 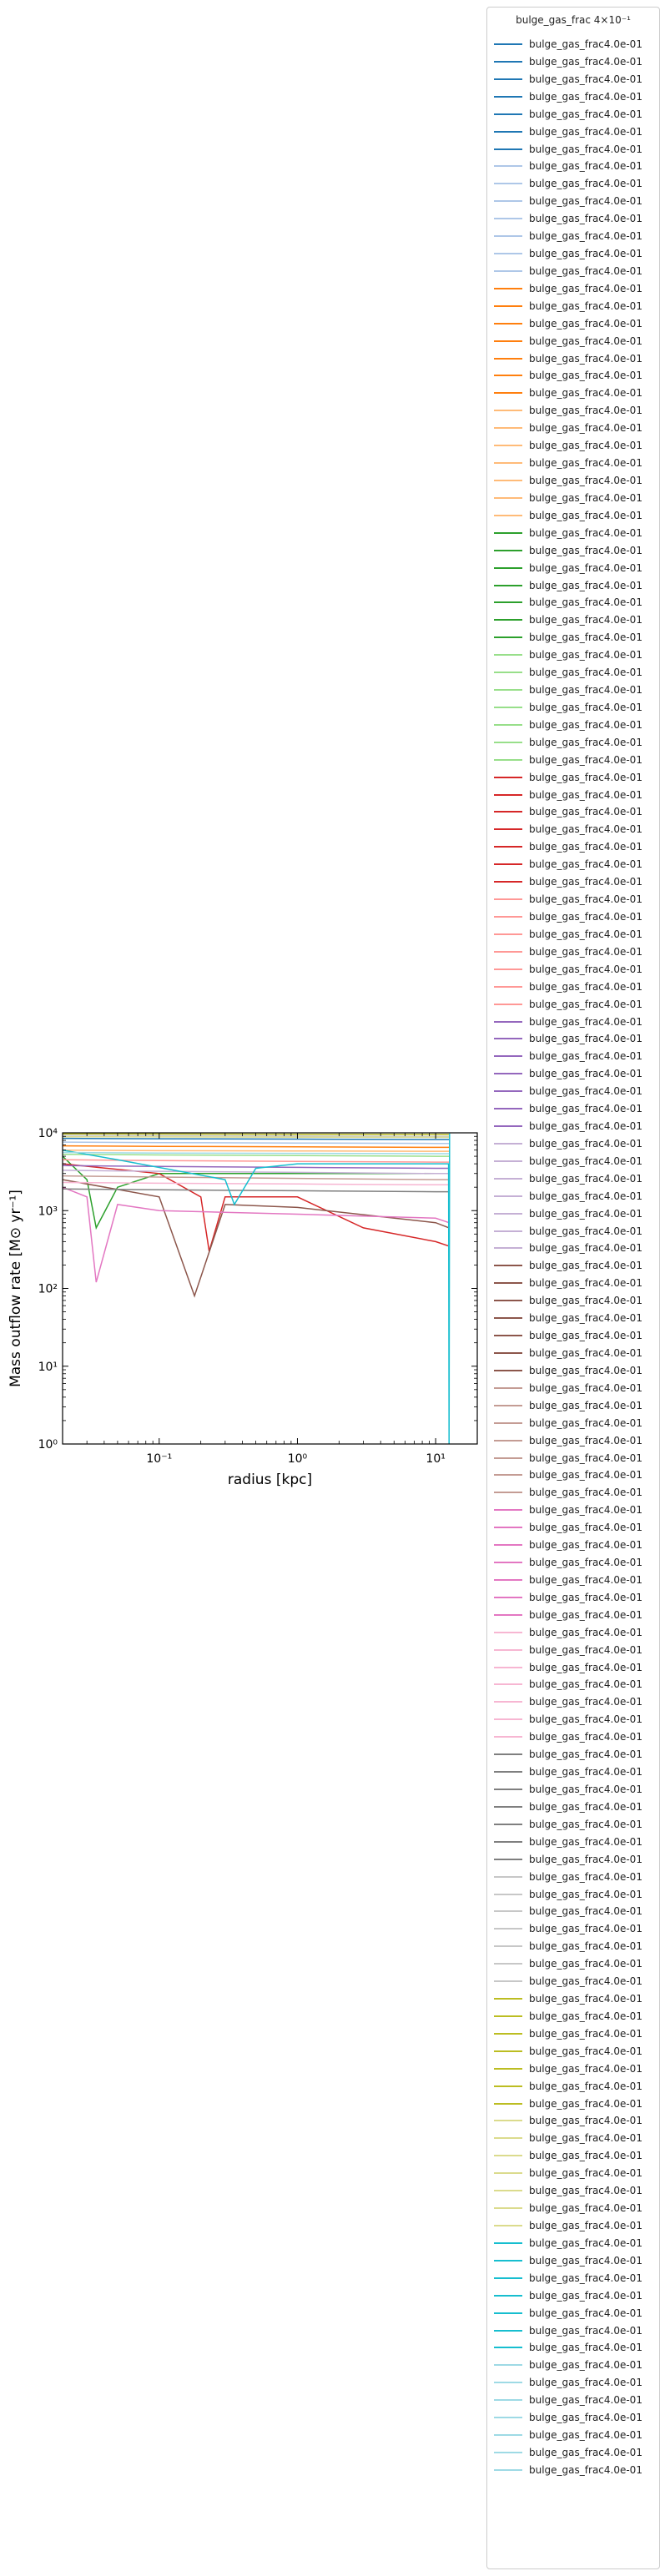 What do you see at coordinates (16, 1288) in the screenshot?
I see `y-axis-label: Mass outflow rate [M⊙ yr⁻¹]` at bounding box center [16, 1288].